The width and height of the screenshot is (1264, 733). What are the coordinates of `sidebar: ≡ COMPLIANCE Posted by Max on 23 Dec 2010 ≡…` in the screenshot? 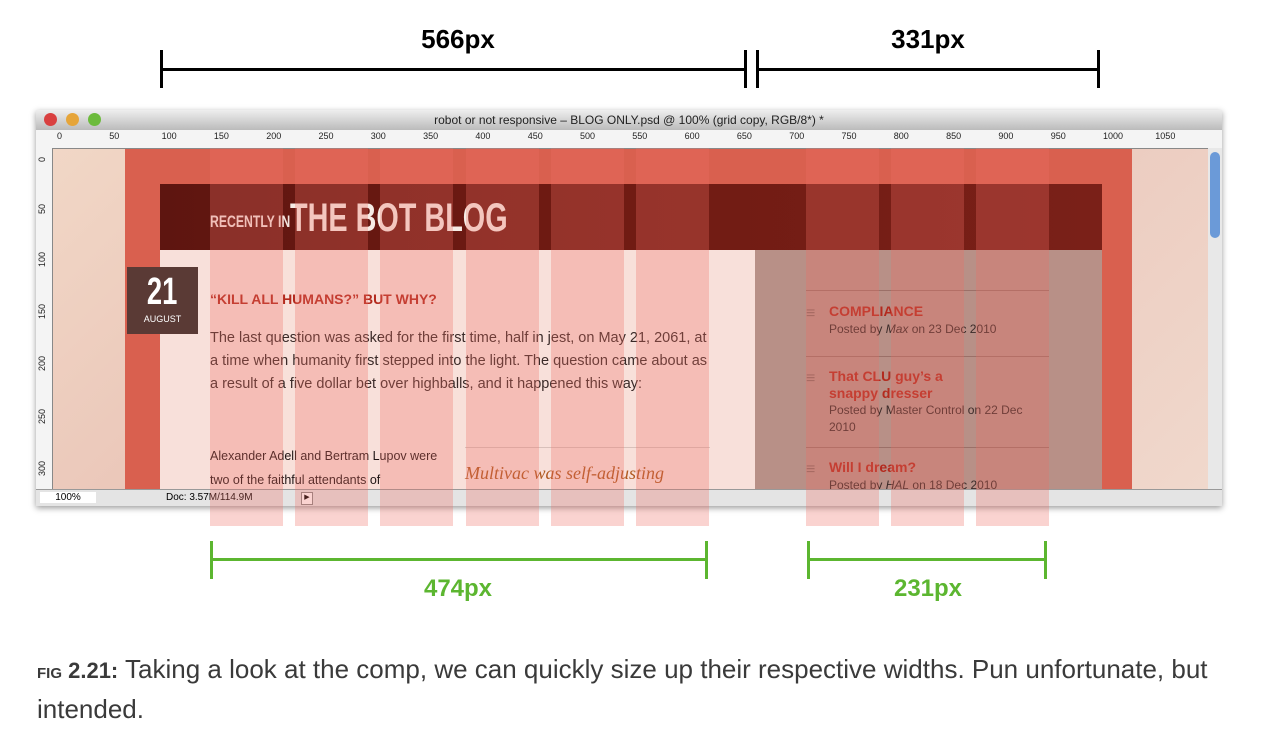 It's located at (927, 319).